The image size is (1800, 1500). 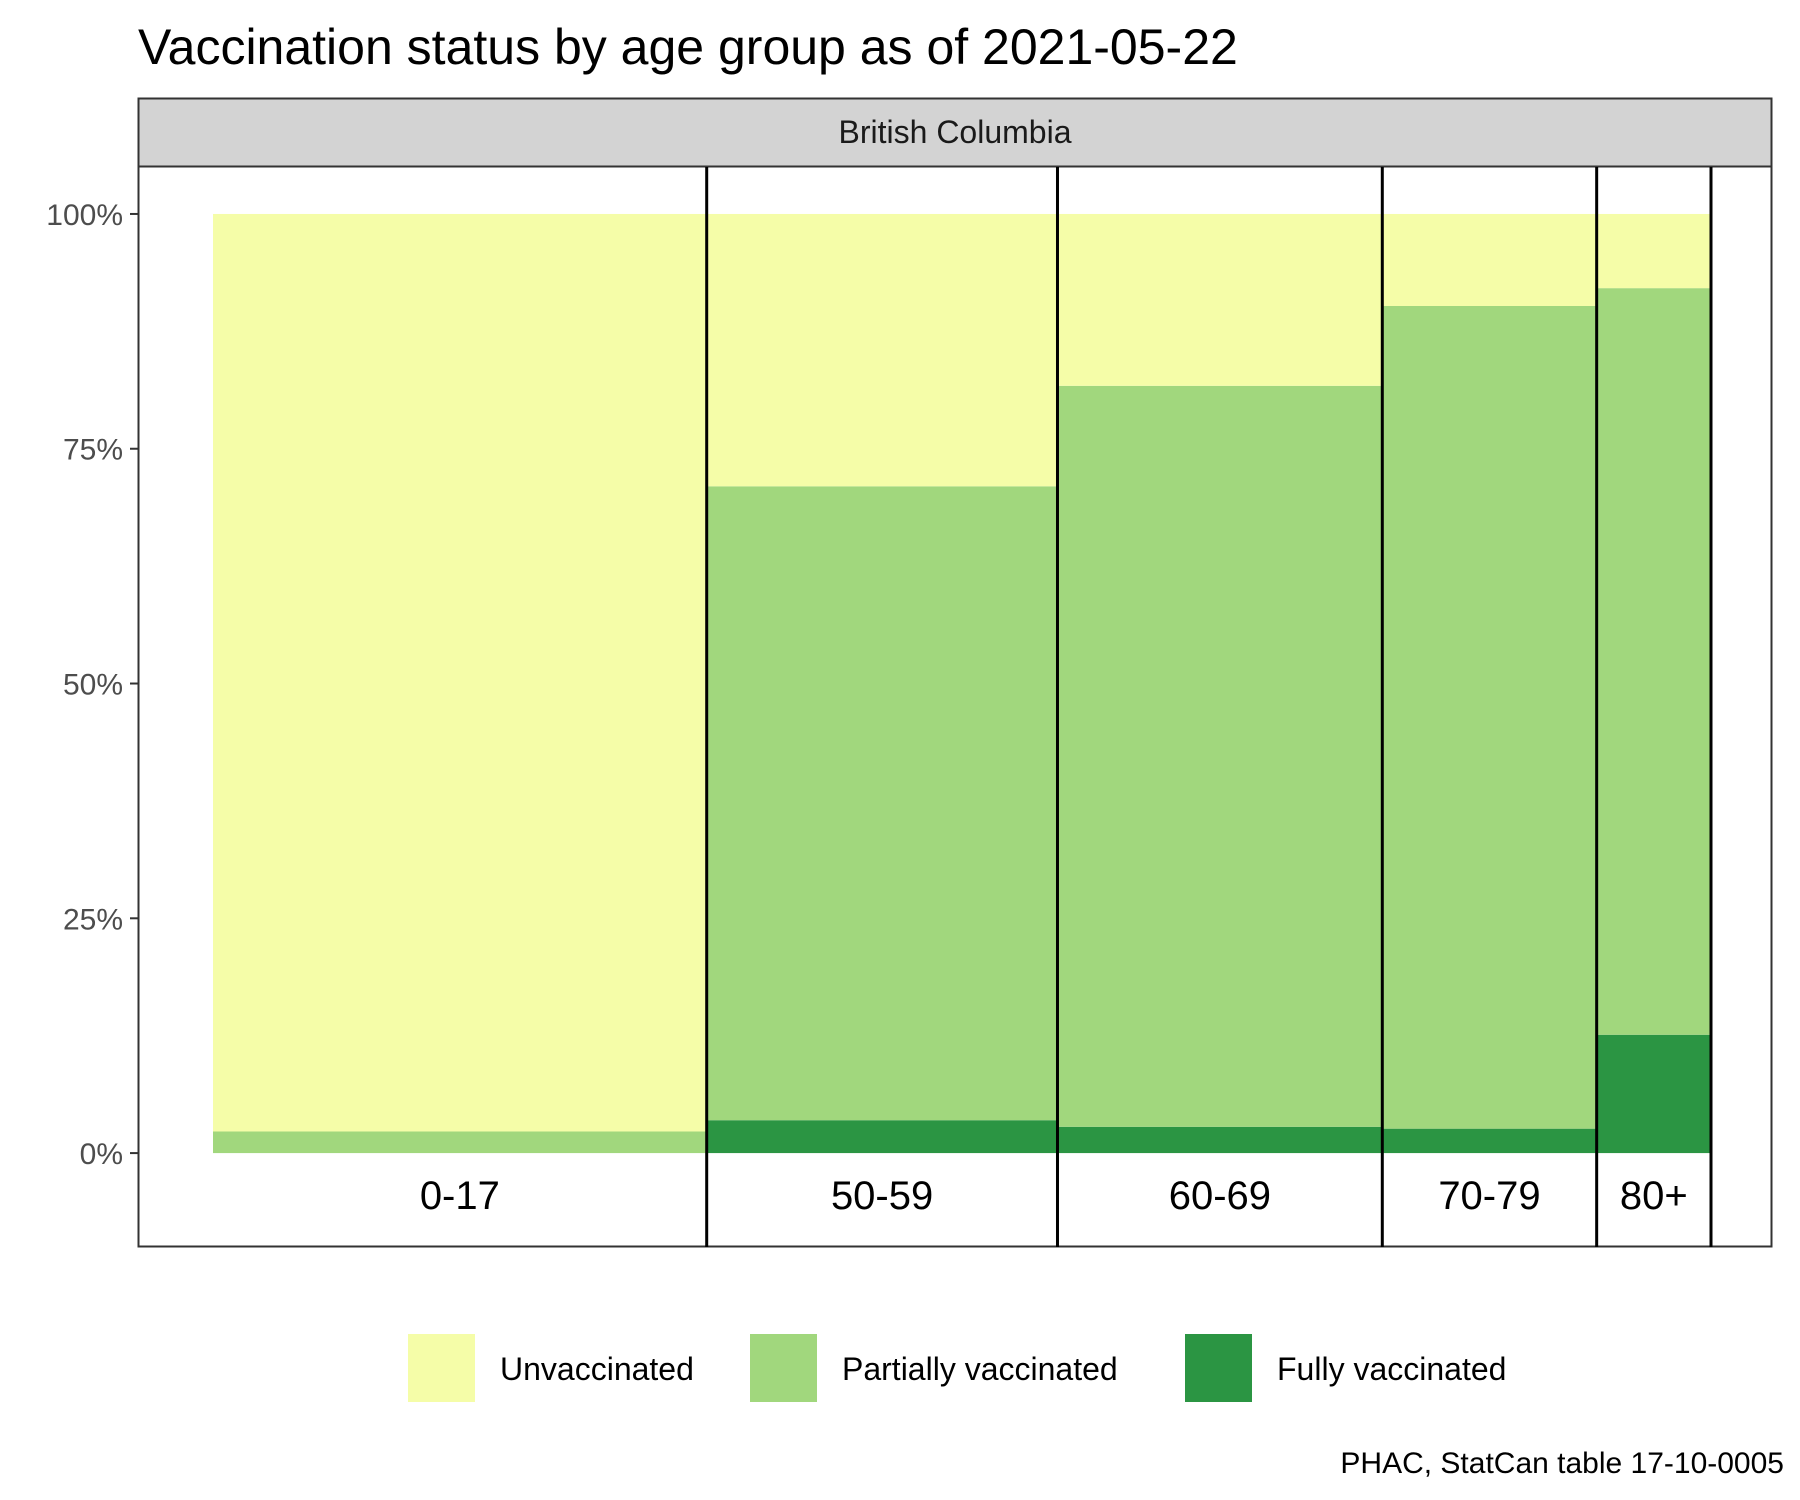 What do you see at coordinates (1391, 1369) in the screenshot?
I see `legend-label-fully-vaccinated: Fully vaccinated` at bounding box center [1391, 1369].